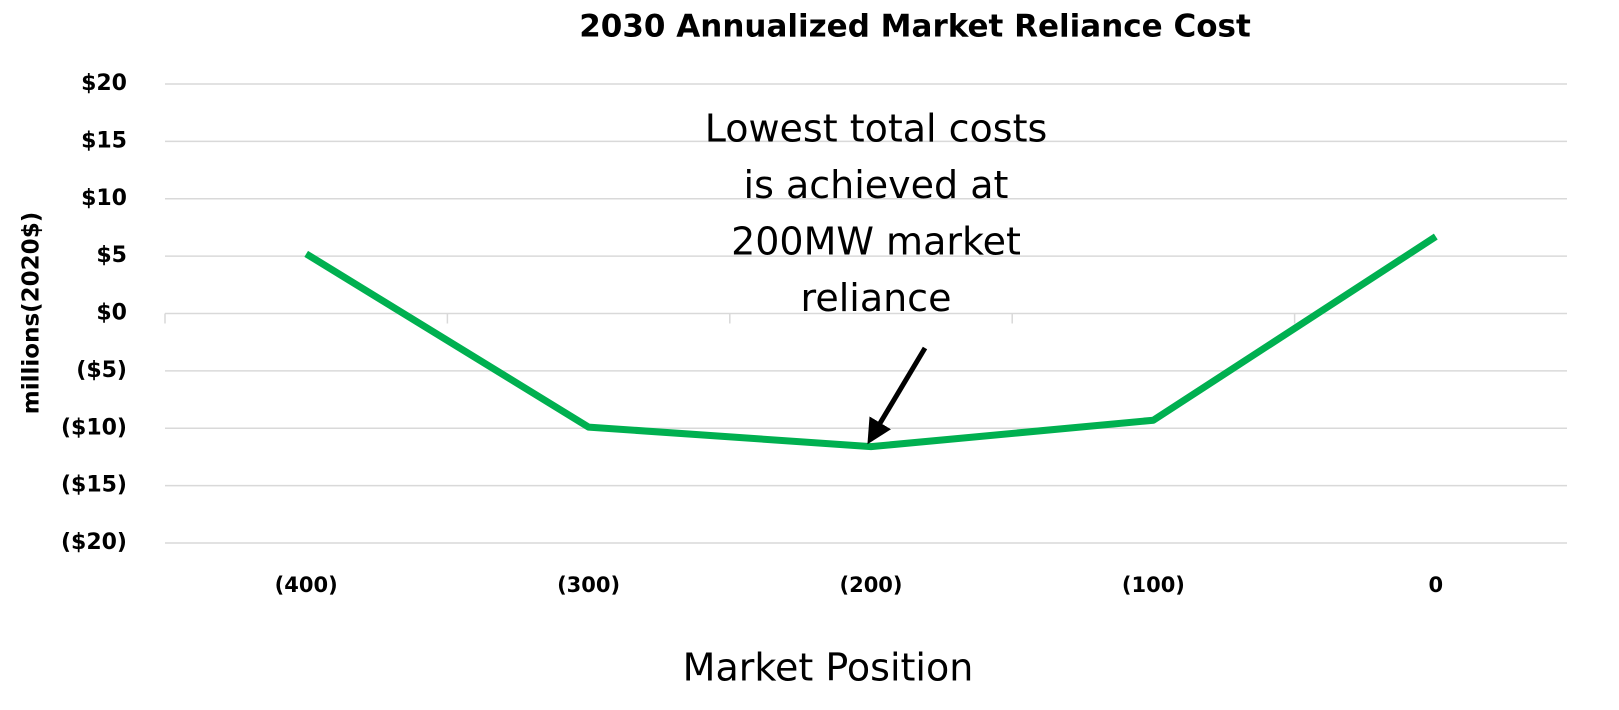  What do you see at coordinates (588, 585) in the screenshot?
I see `x-tick-label: (300)` at bounding box center [588, 585].